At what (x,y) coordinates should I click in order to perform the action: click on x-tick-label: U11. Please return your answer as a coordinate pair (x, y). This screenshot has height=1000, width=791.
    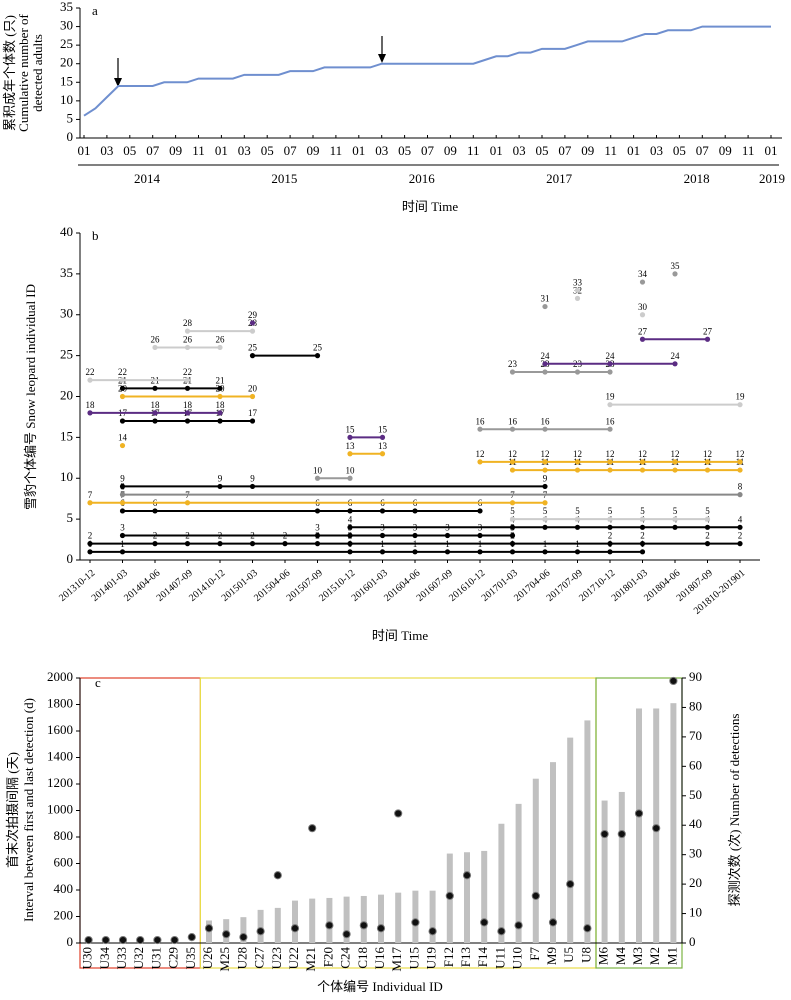
    Looking at the image, I should click on (499, 958).